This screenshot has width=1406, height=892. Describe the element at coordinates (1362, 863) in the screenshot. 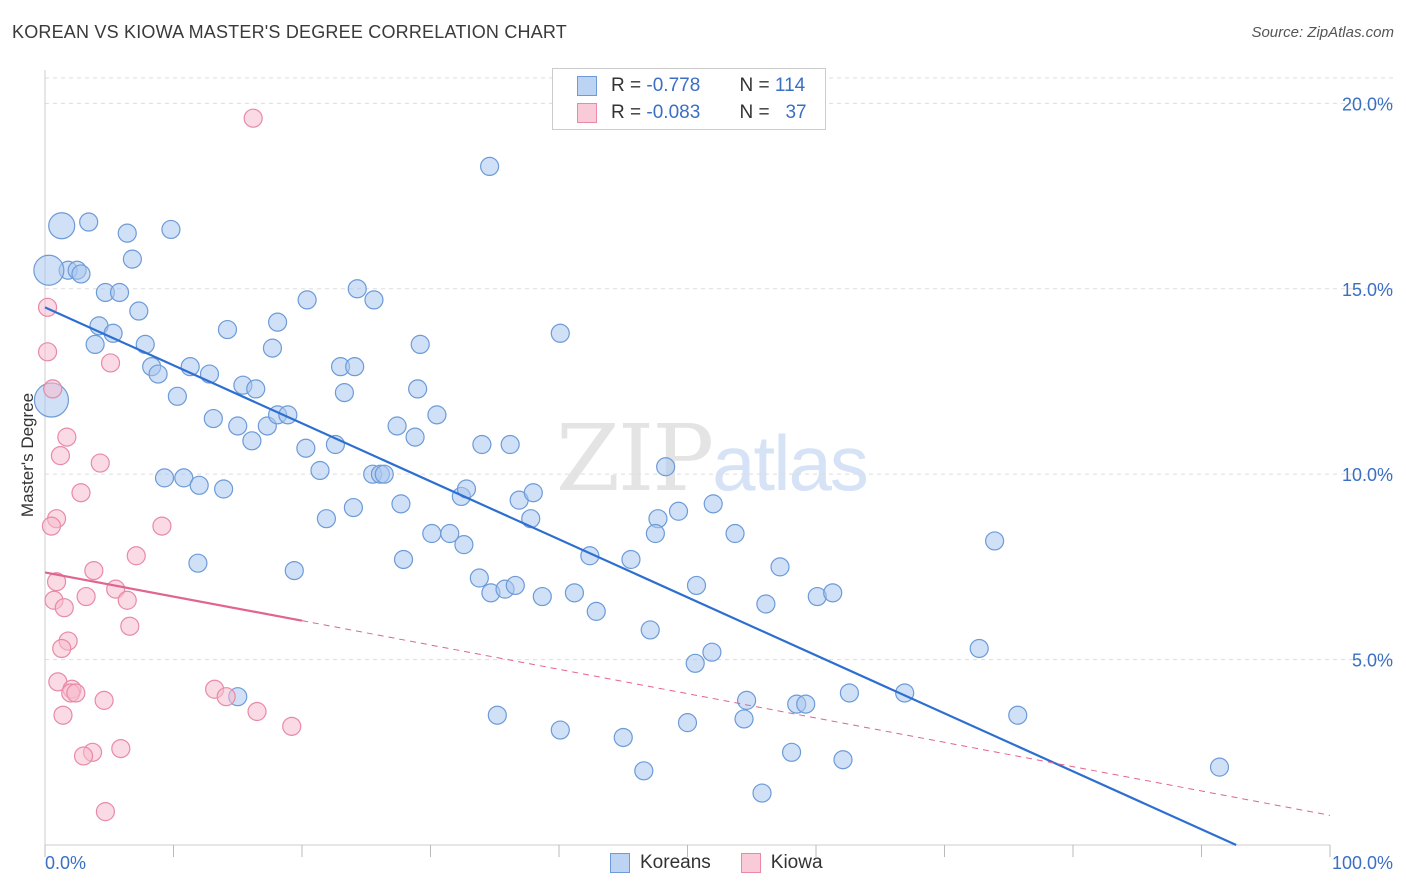

I see `x-tick-label: 100.0%` at that location.